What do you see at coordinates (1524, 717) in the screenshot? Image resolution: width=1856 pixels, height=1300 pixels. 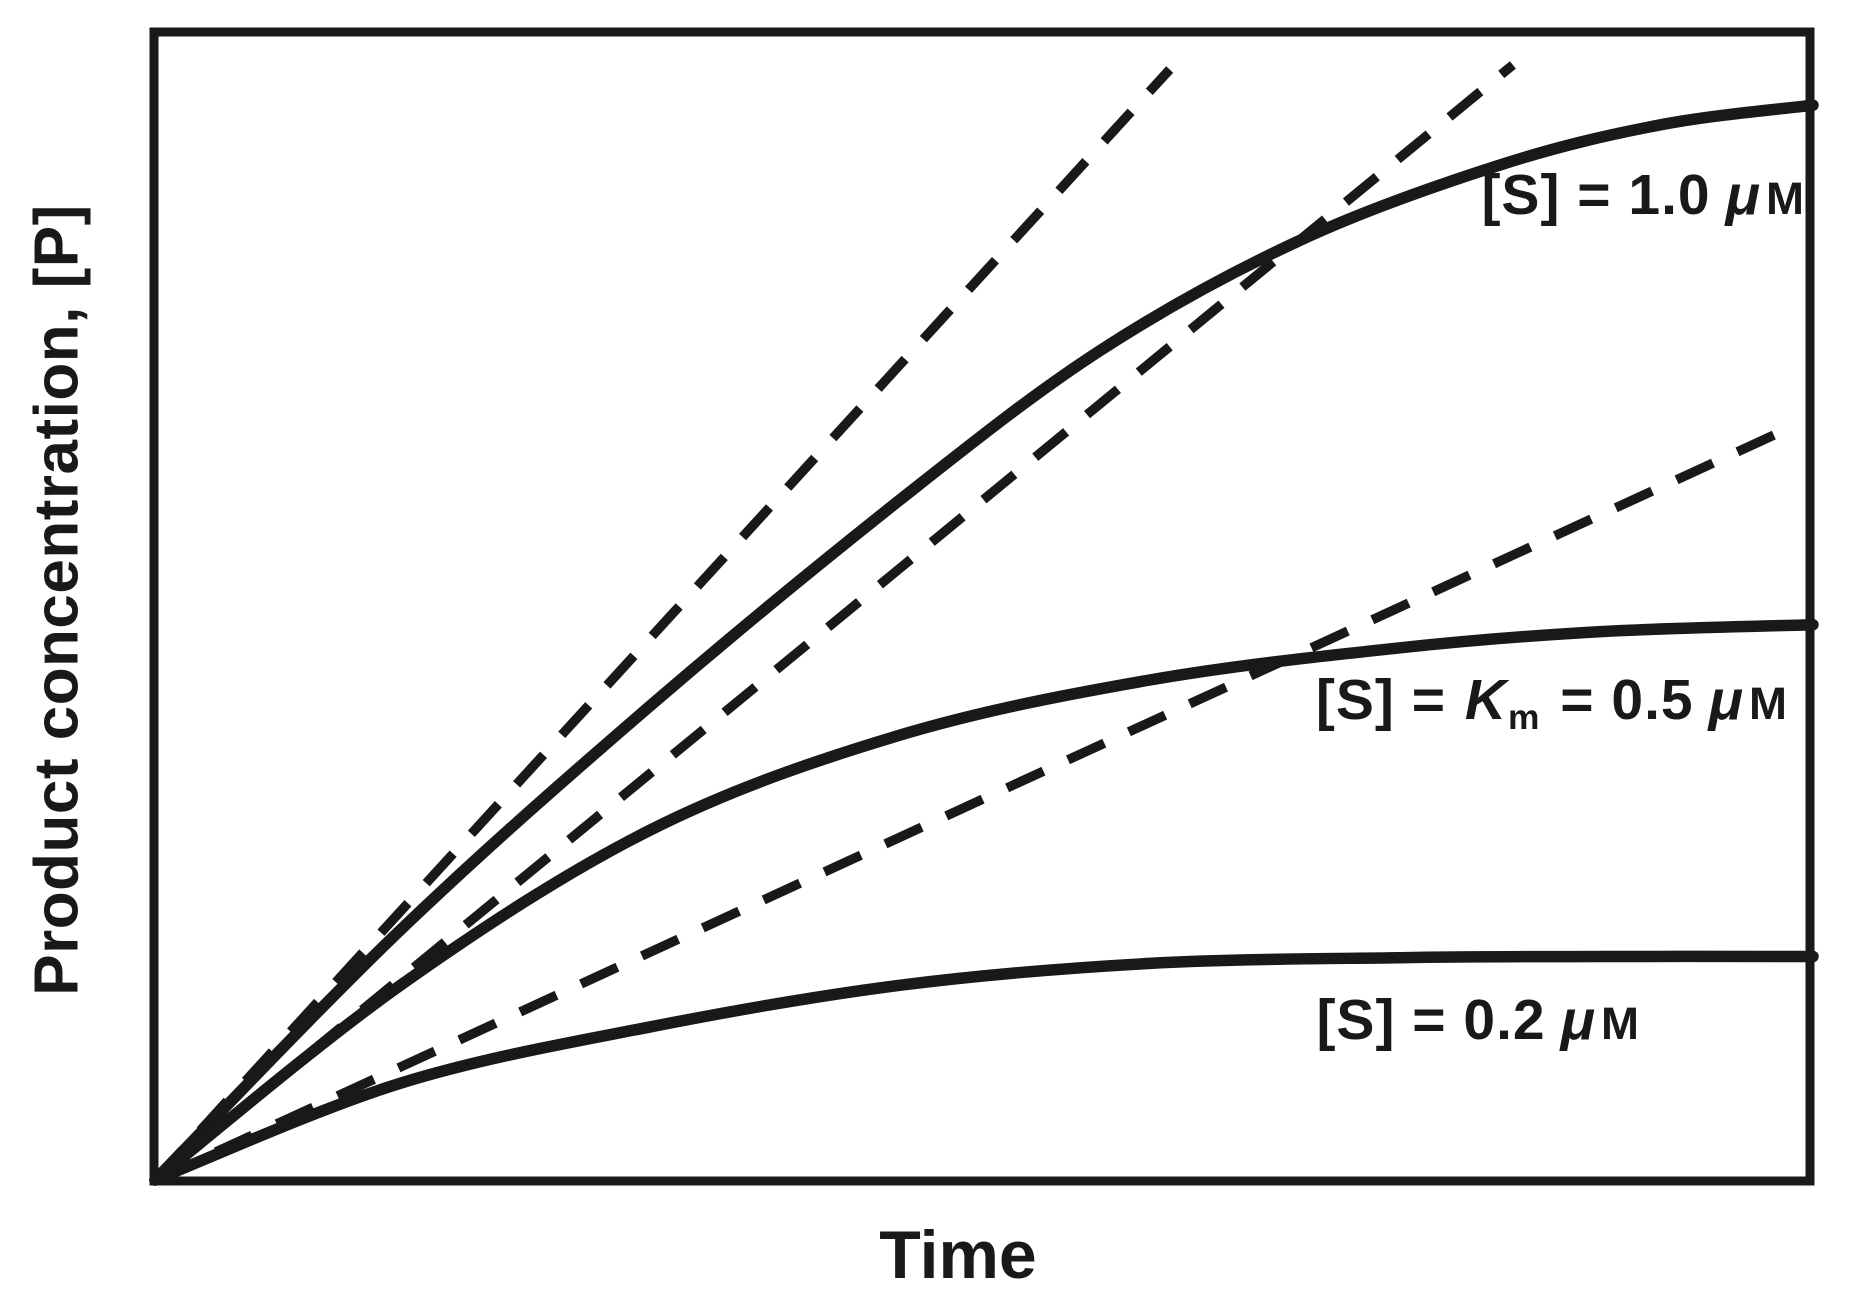 I see `km-subscript: m` at bounding box center [1524, 717].